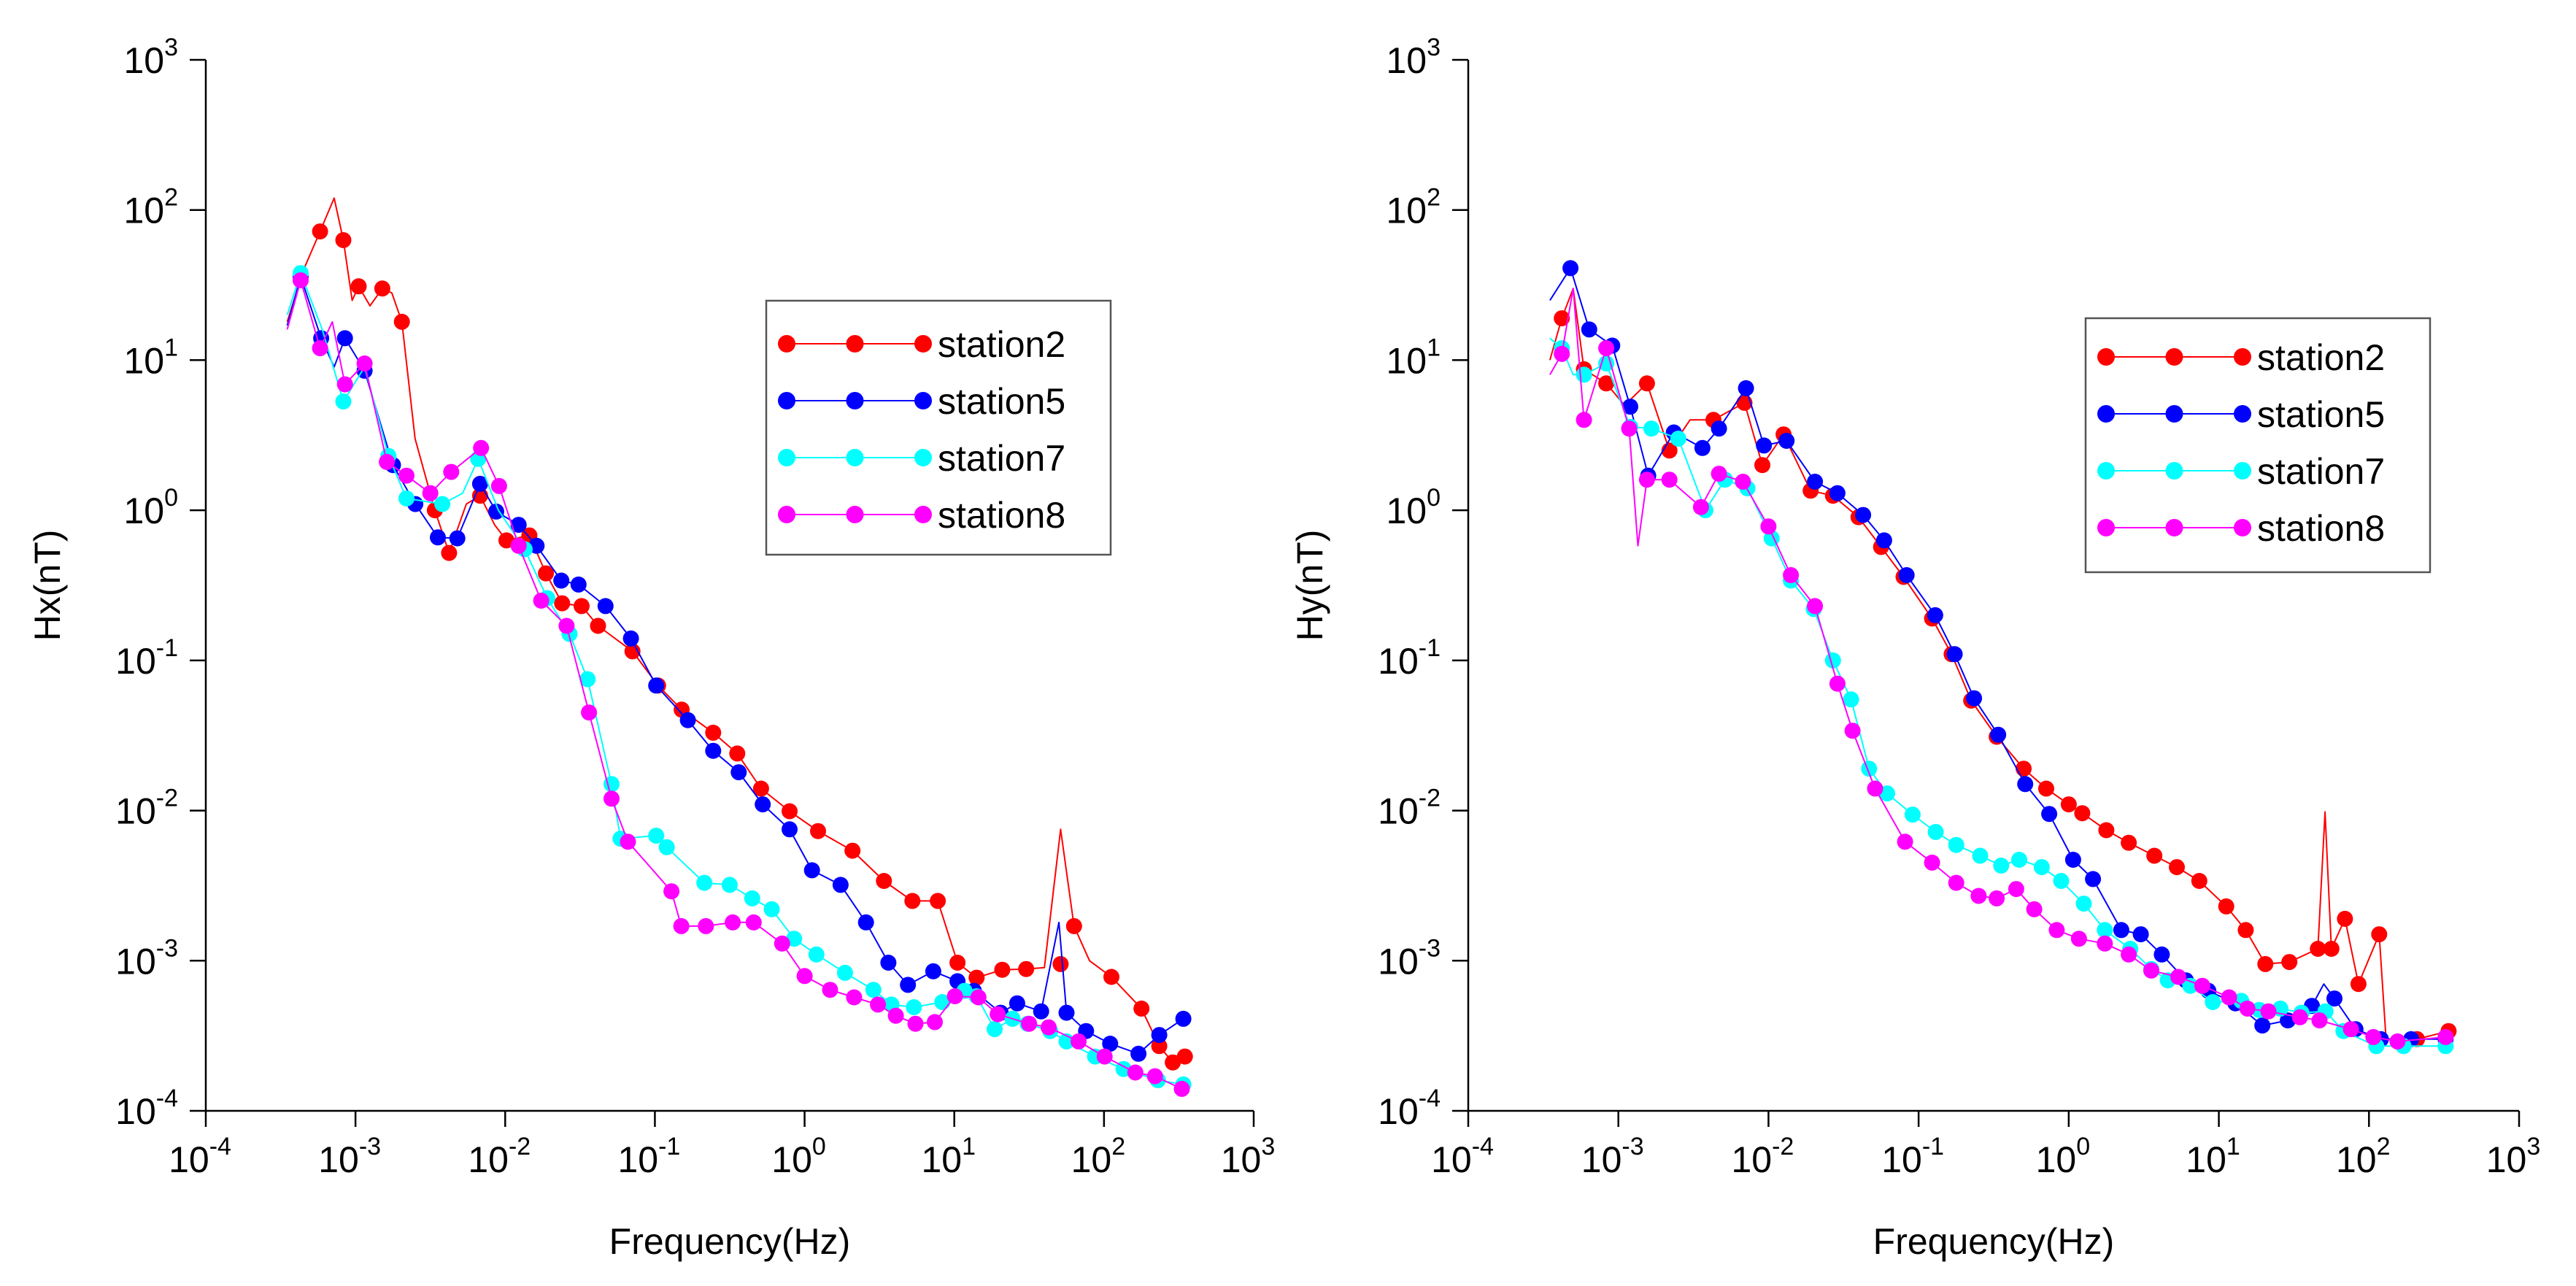  I want to click on x-tick-label: 10⁻⁴, so click(1462, 1156).